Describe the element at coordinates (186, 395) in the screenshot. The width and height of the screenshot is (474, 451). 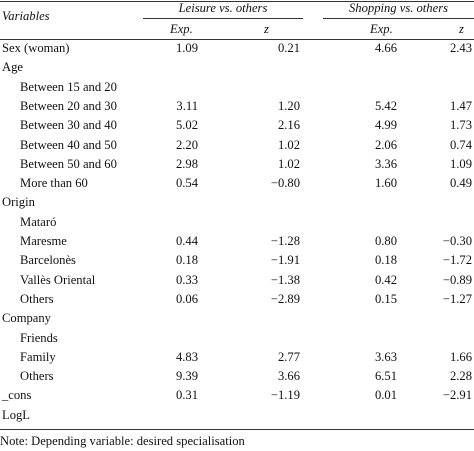
I see `leisure-exp-cell: 0.31` at that location.